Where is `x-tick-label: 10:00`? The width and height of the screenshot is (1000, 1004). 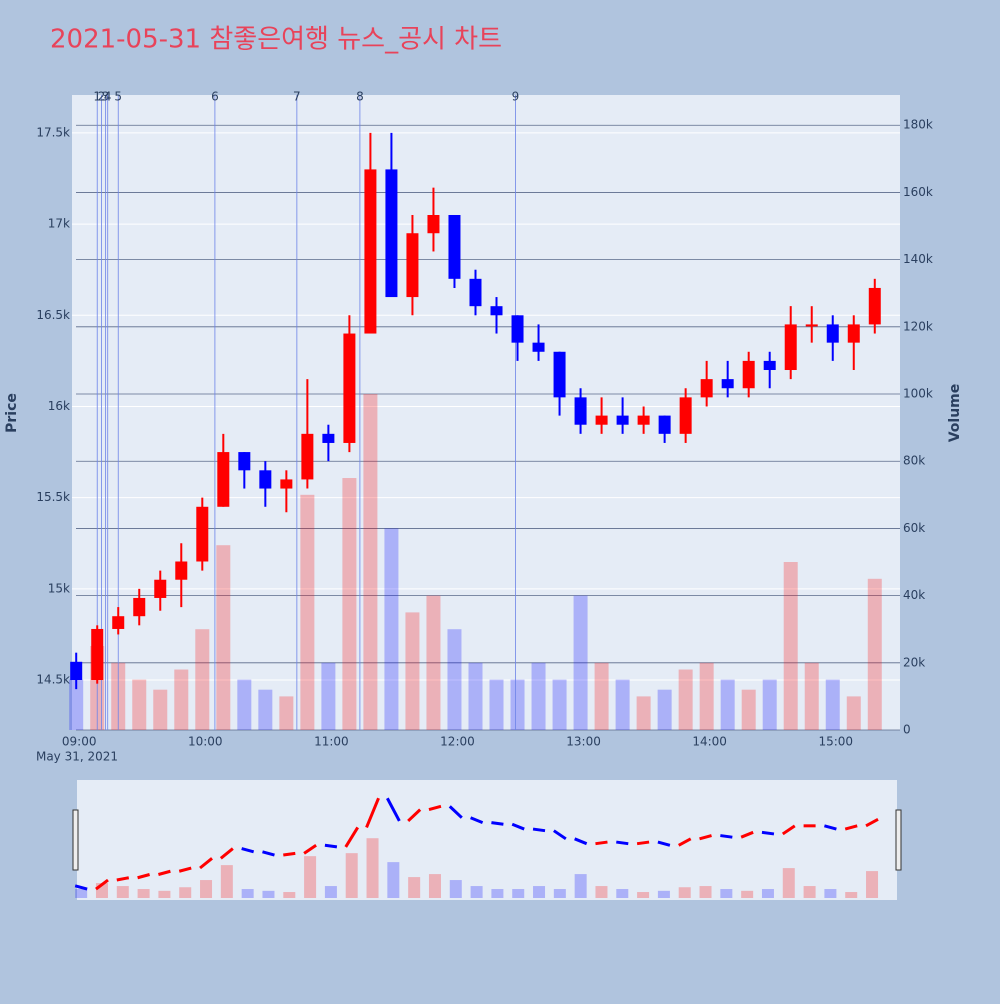
x-tick-label: 10:00 is located at coordinates (205, 742).